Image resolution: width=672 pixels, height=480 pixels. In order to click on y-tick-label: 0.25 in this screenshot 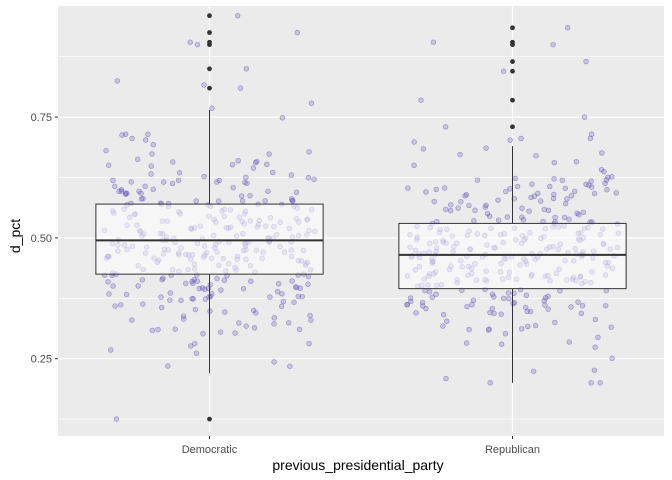, I will do `click(41, 360)`.